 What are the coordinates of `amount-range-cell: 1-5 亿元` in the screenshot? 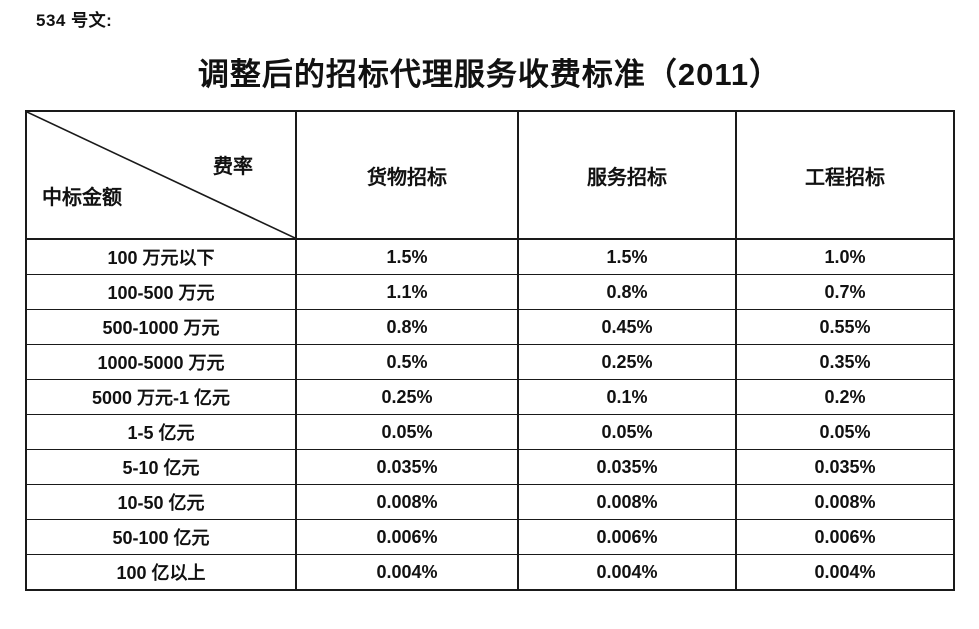 It's located at (161, 432).